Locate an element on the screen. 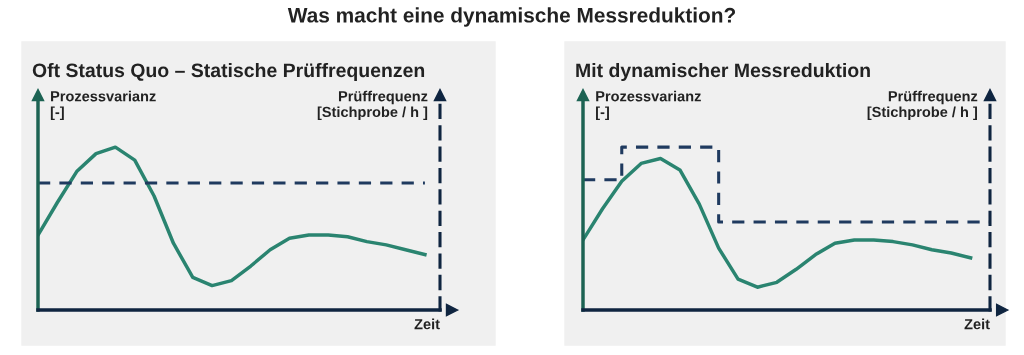 The image size is (1024, 355). chart-title: Mit dynamischer Messreduktion is located at coordinates (723, 72).